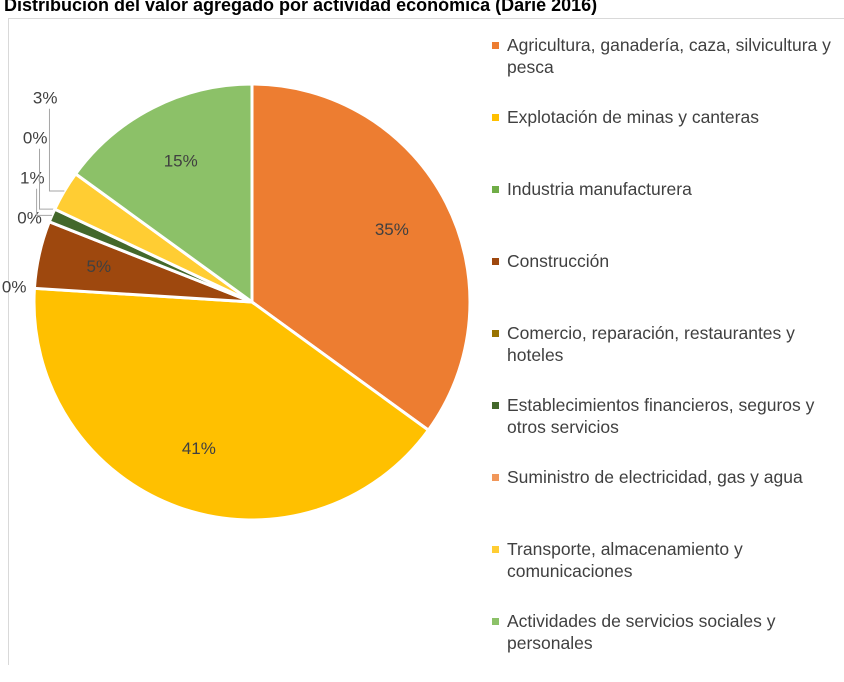 This screenshot has width=844, height=682. What do you see at coordinates (558, 261) in the screenshot?
I see `legend-label: Construcción` at bounding box center [558, 261].